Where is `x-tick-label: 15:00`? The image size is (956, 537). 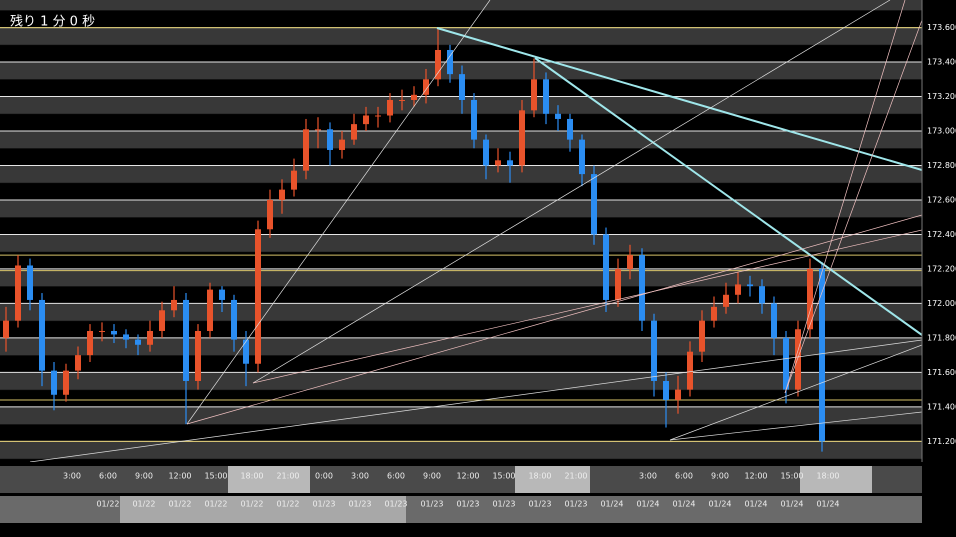 x-tick-label: 15:00 is located at coordinates (791, 476).